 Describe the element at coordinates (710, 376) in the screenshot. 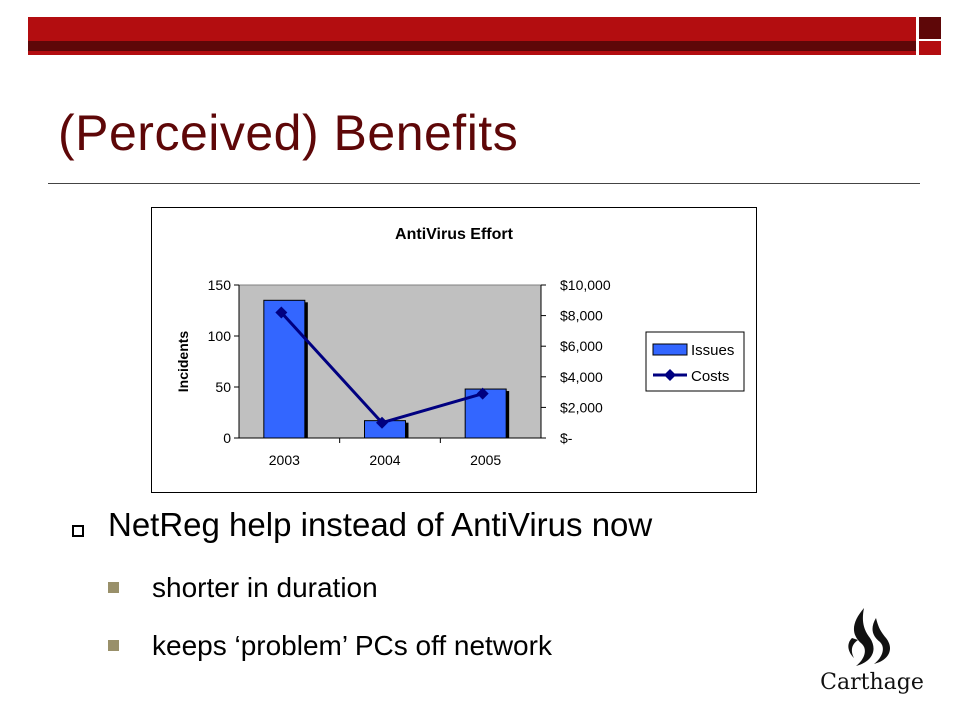

I see `legend-label-costs: Costs` at that location.